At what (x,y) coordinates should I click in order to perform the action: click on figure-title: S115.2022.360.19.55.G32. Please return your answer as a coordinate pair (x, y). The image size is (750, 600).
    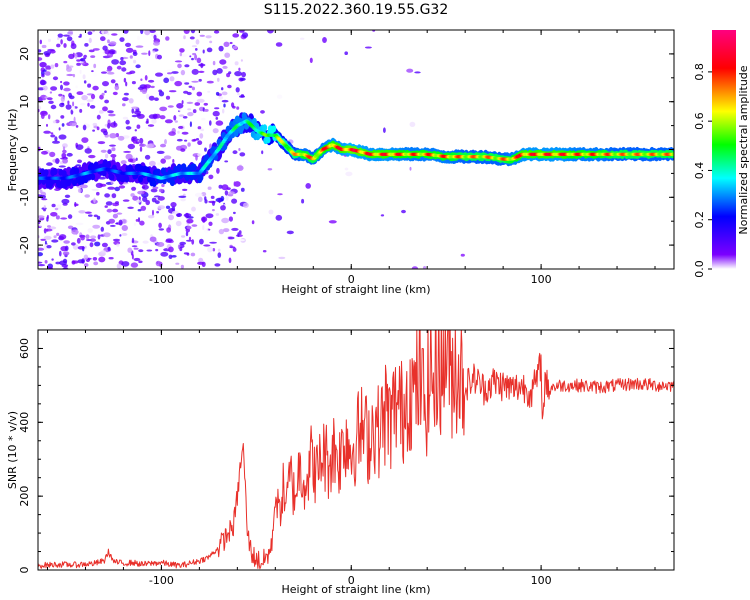
    Looking at the image, I should click on (356, 10).